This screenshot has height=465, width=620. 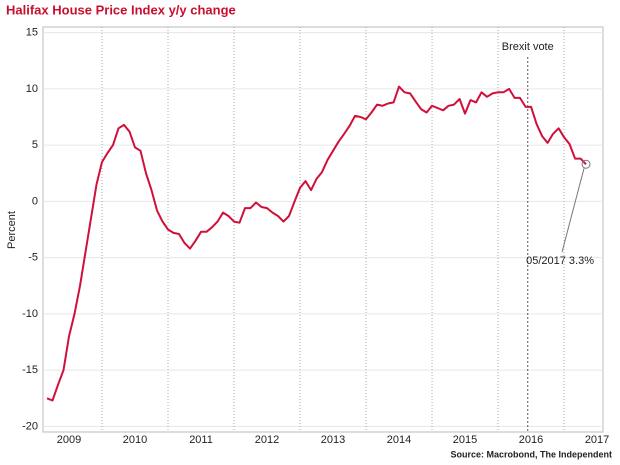 I want to click on y-tick-label: -5, so click(x=33, y=258).